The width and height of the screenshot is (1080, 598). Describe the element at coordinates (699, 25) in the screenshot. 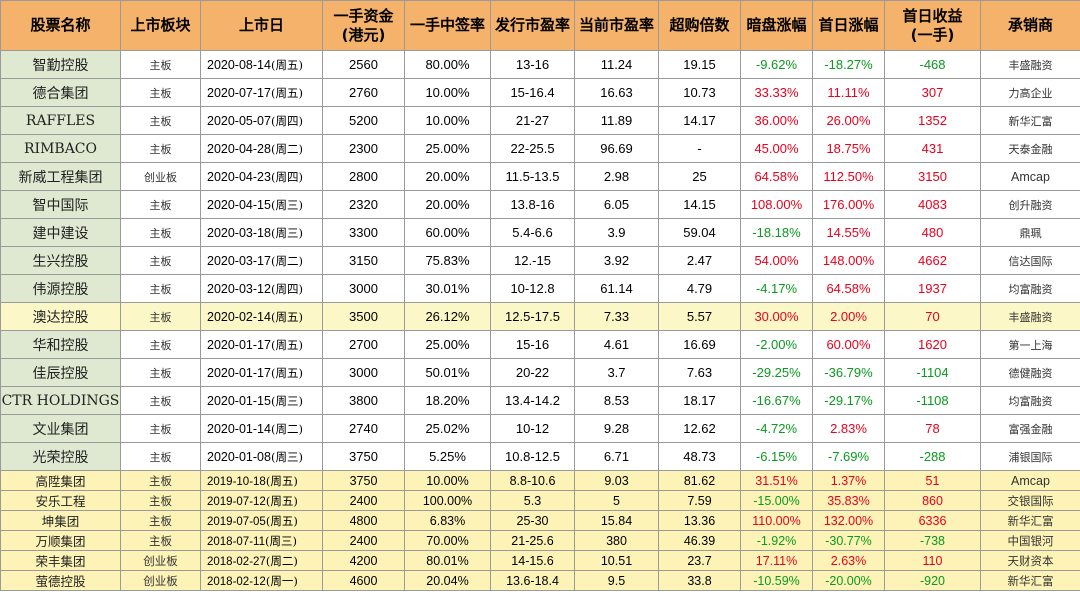

I see `header-oversubscription: 超购倍数` at that location.